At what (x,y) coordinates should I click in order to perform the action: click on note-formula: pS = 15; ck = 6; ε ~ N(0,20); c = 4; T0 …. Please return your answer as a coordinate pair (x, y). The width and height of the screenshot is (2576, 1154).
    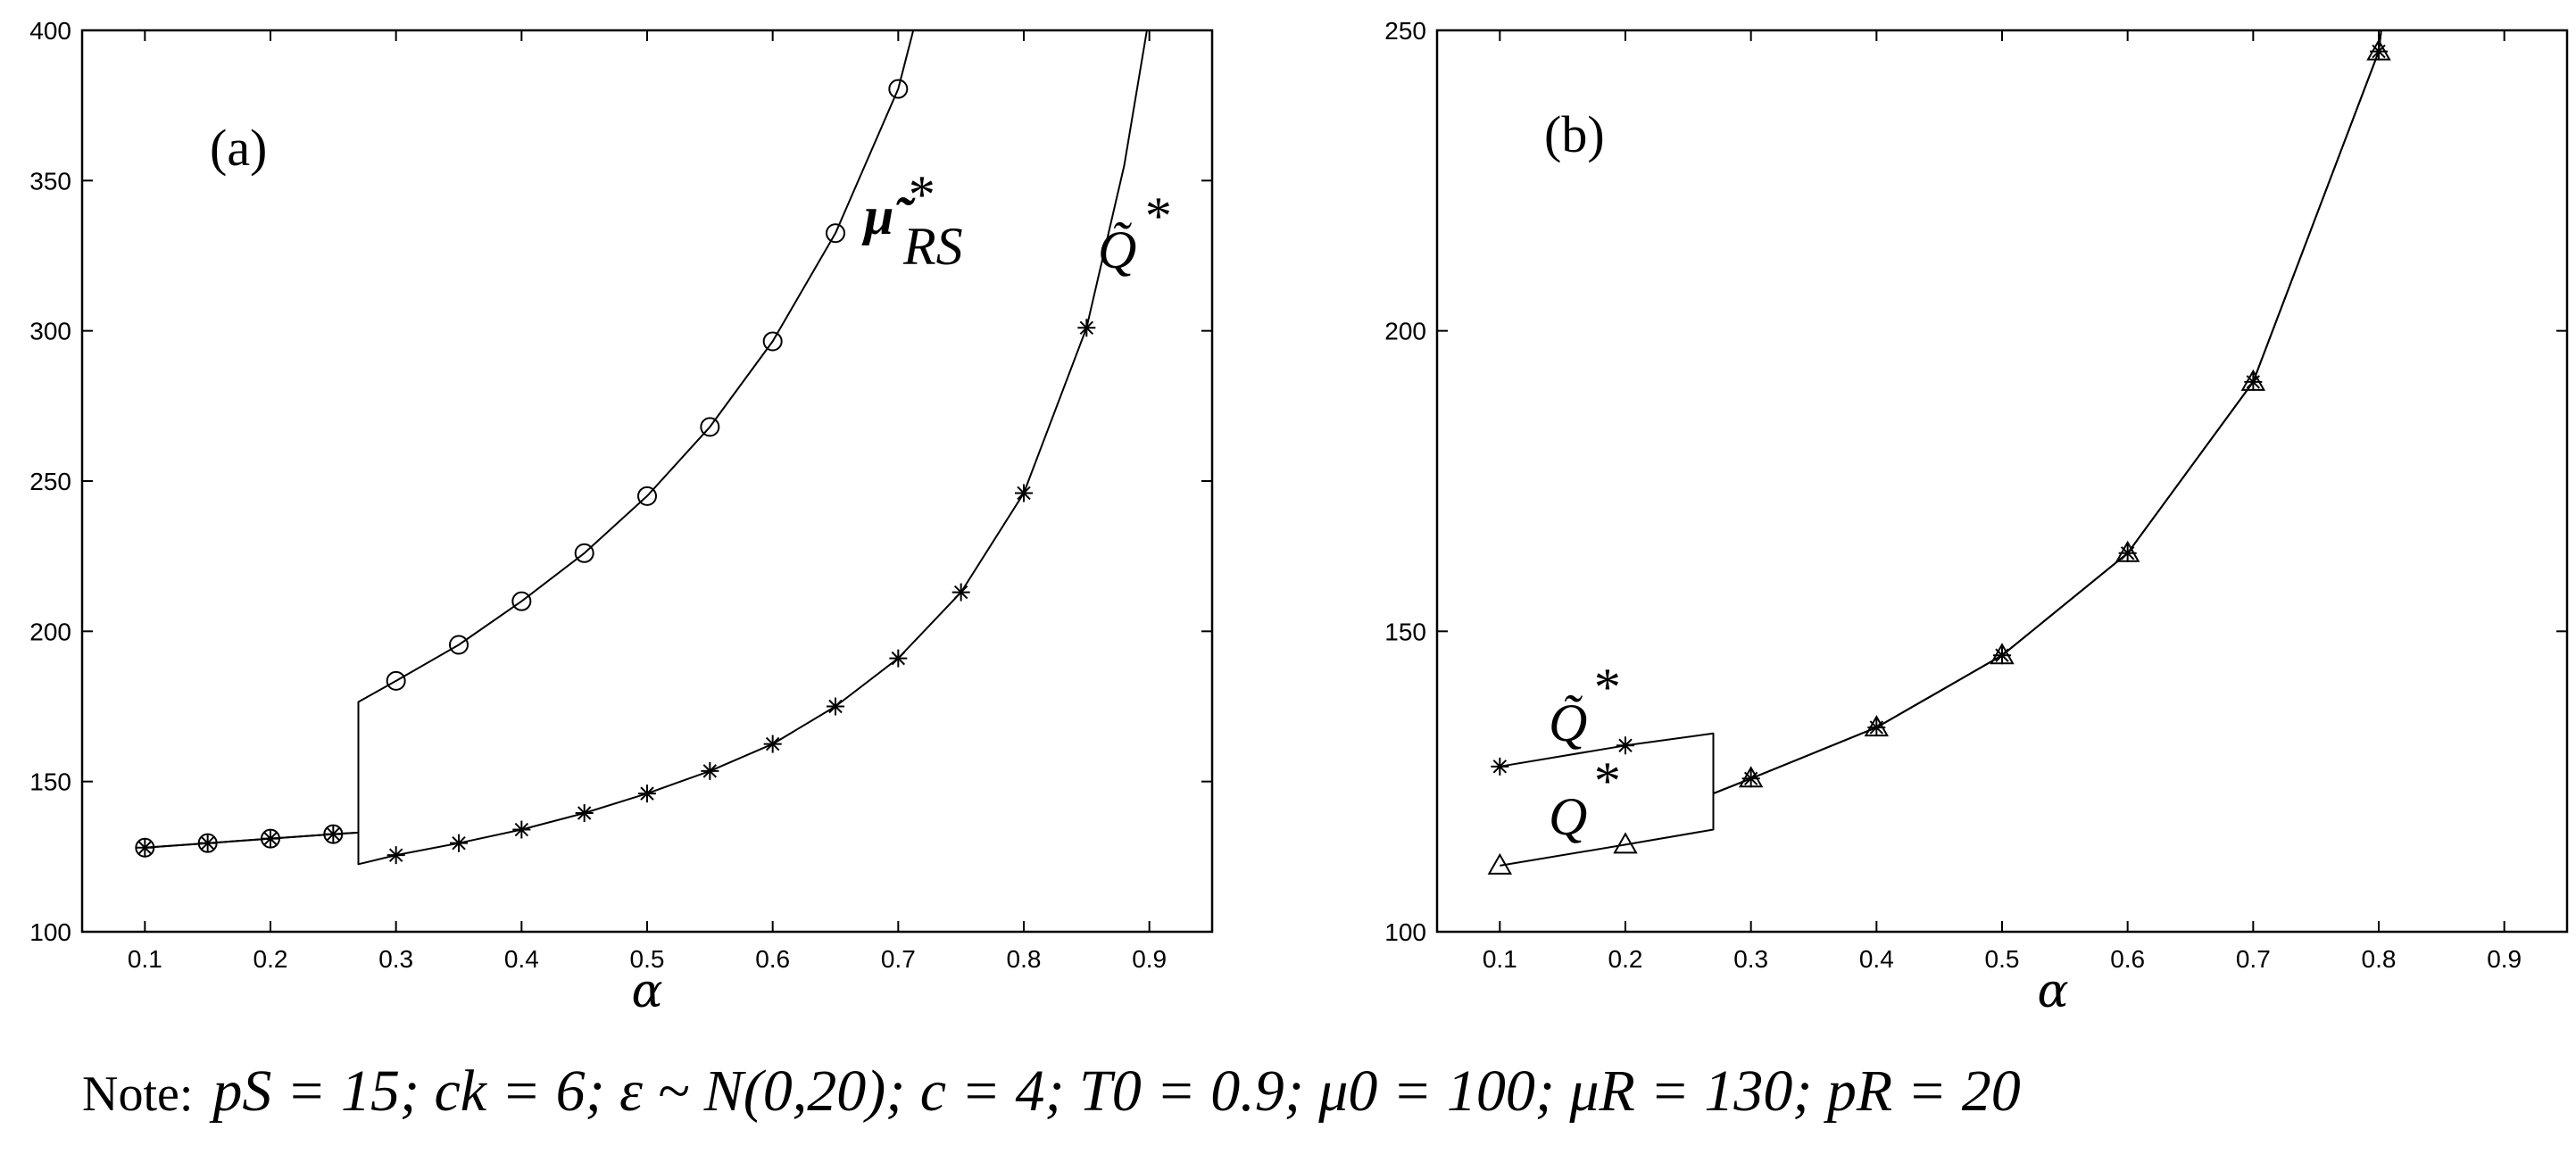
    Looking at the image, I should click on (1116, 1092).